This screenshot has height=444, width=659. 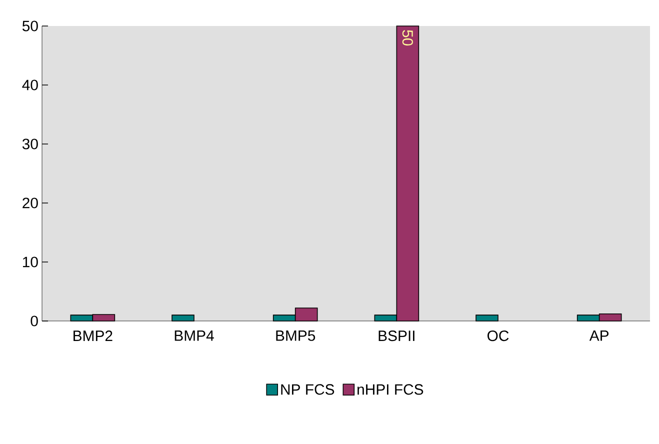 What do you see at coordinates (30, 85) in the screenshot?
I see `y-tick-label: 40` at bounding box center [30, 85].